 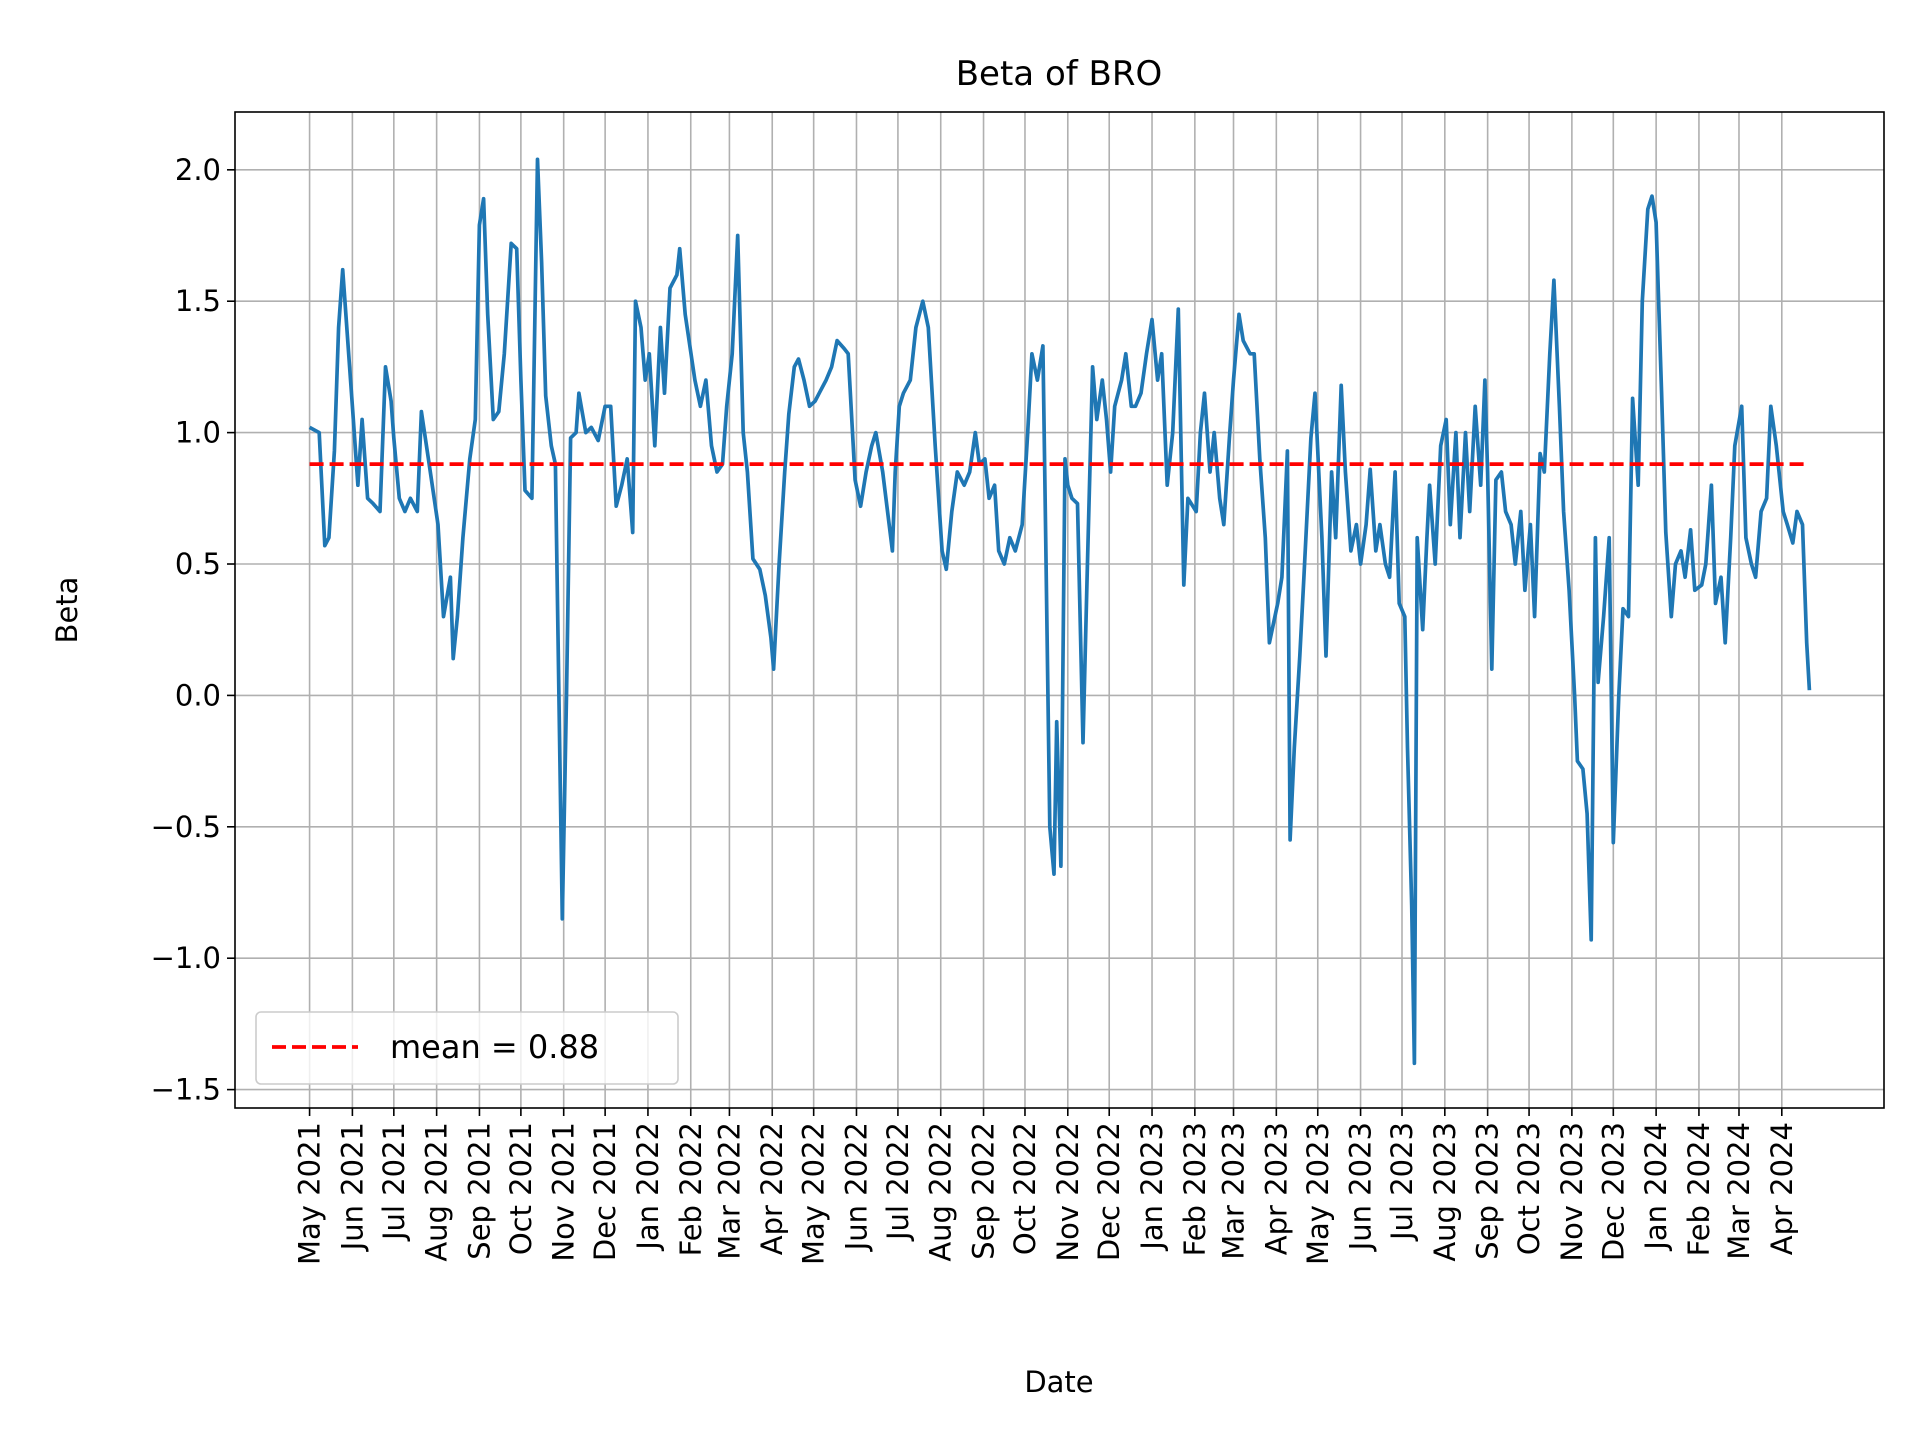 What do you see at coordinates (1318, 1193) in the screenshot?
I see `x-tick-label: May 2023` at bounding box center [1318, 1193].